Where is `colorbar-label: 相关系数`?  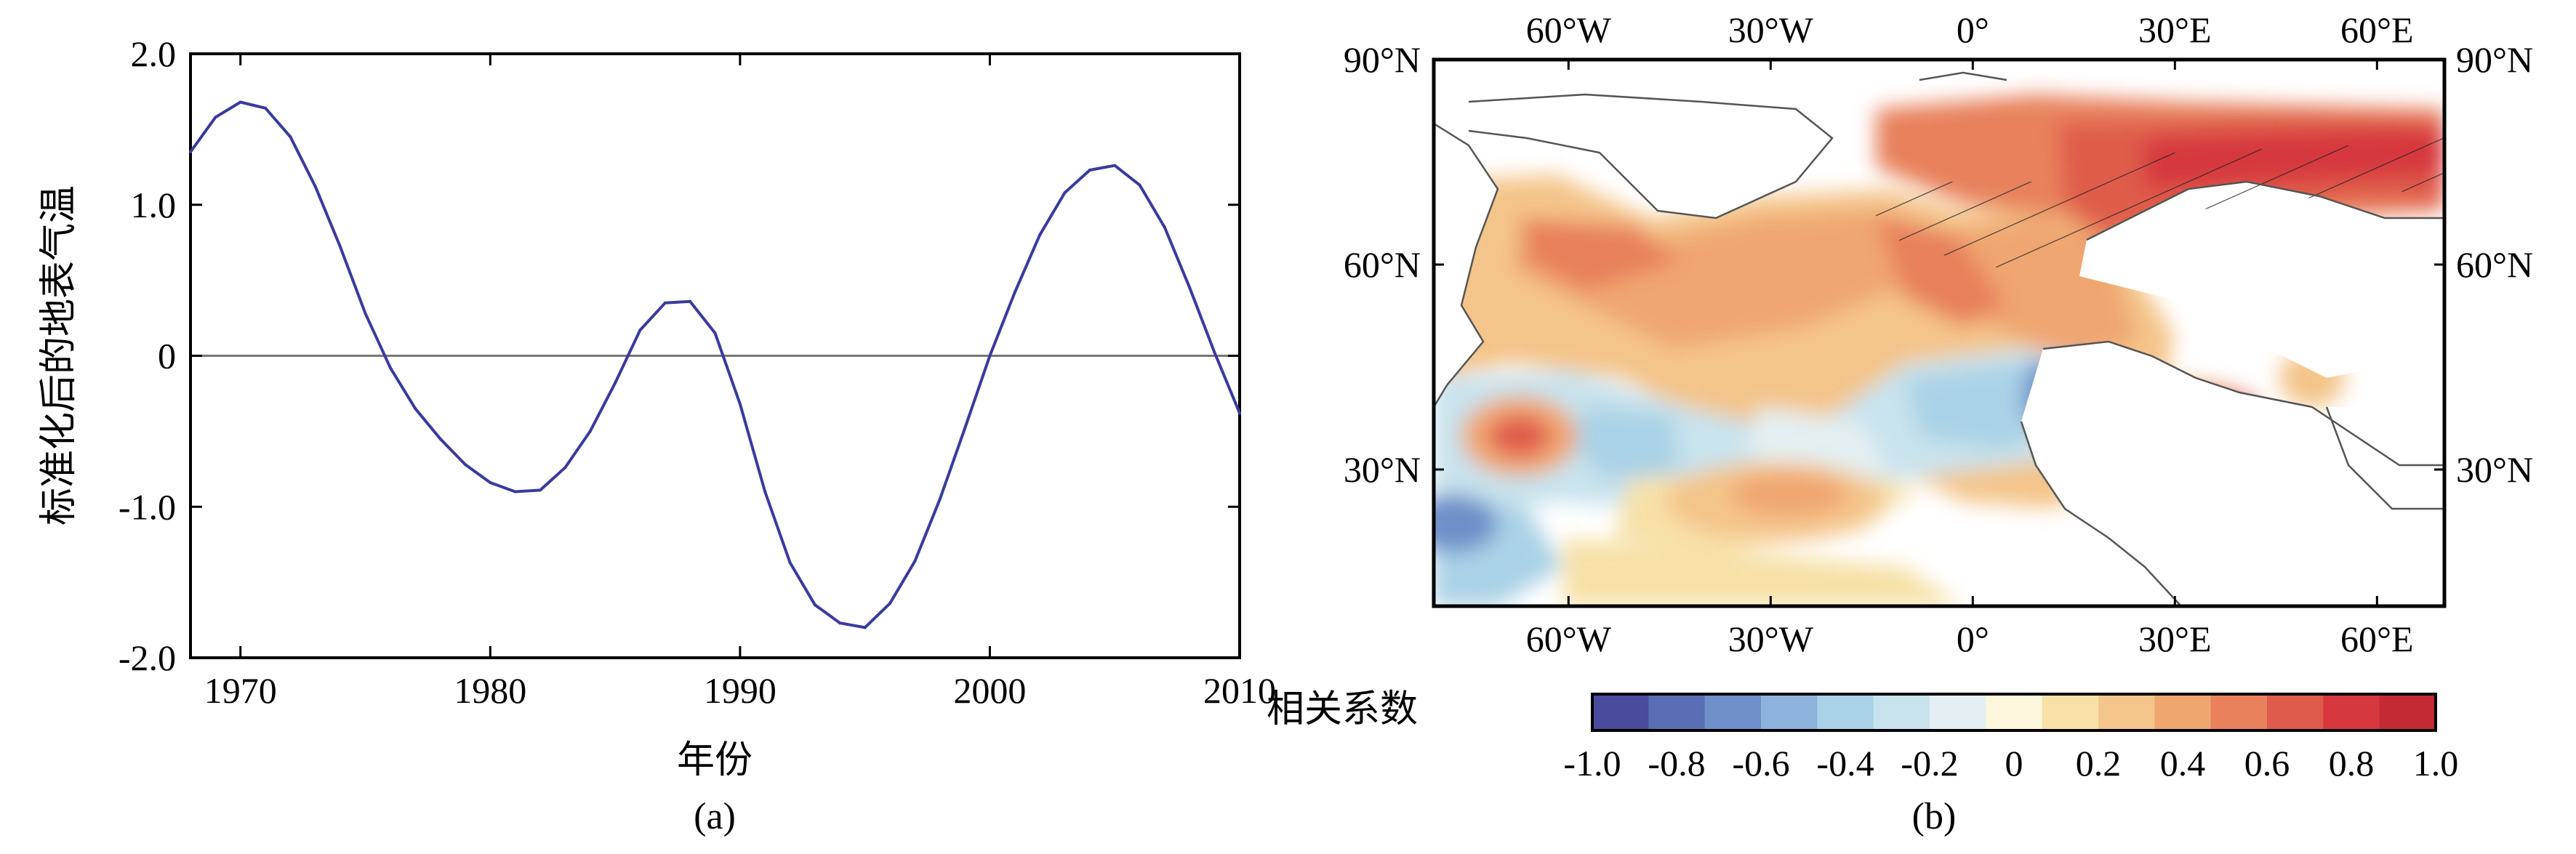 colorbar-label: 相关系数 is located at coordinates (1342, 709).